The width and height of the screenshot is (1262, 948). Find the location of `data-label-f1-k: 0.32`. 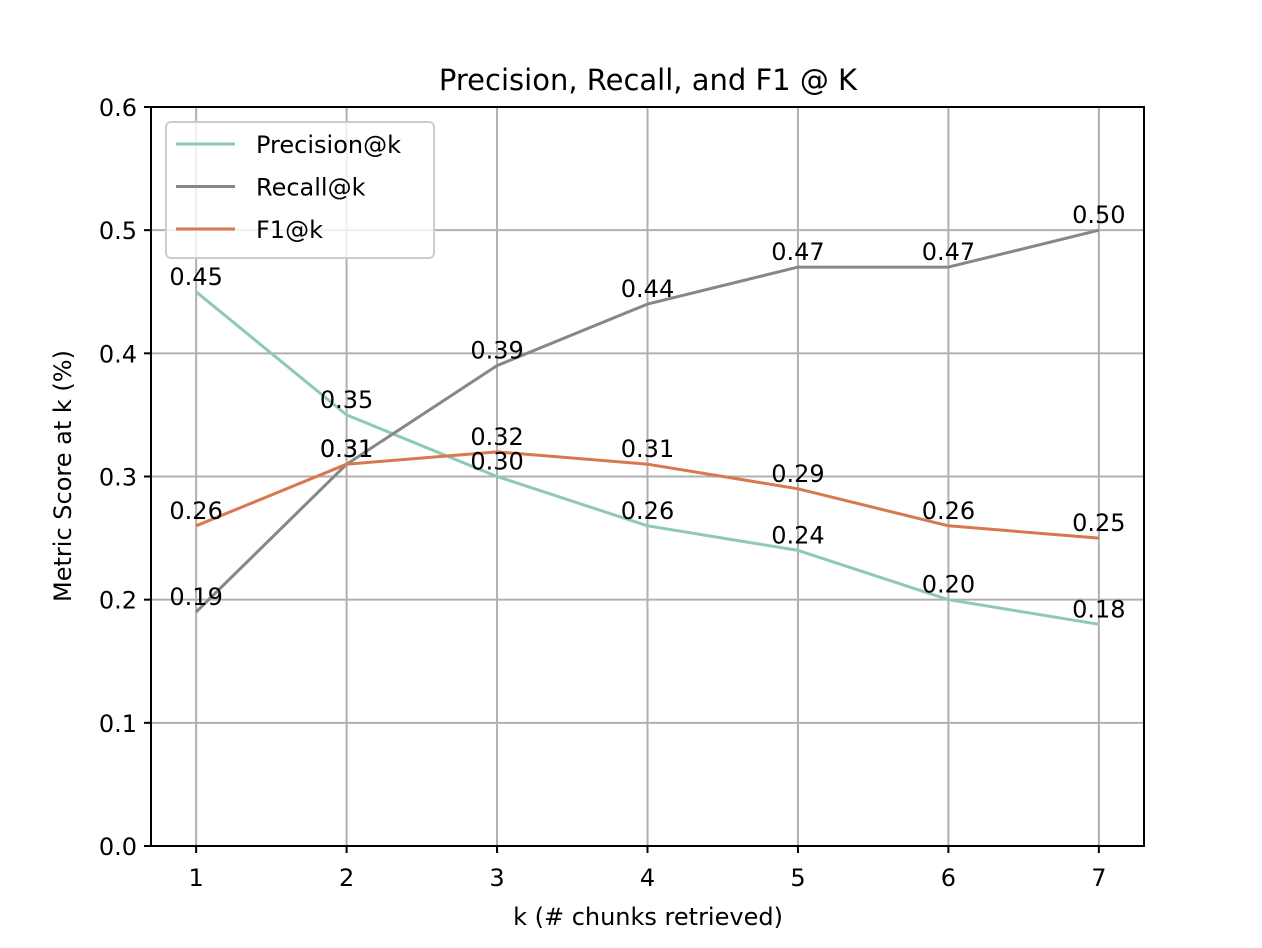

data-label-f1-k: 0.32 is located at coordinates (496, 437).